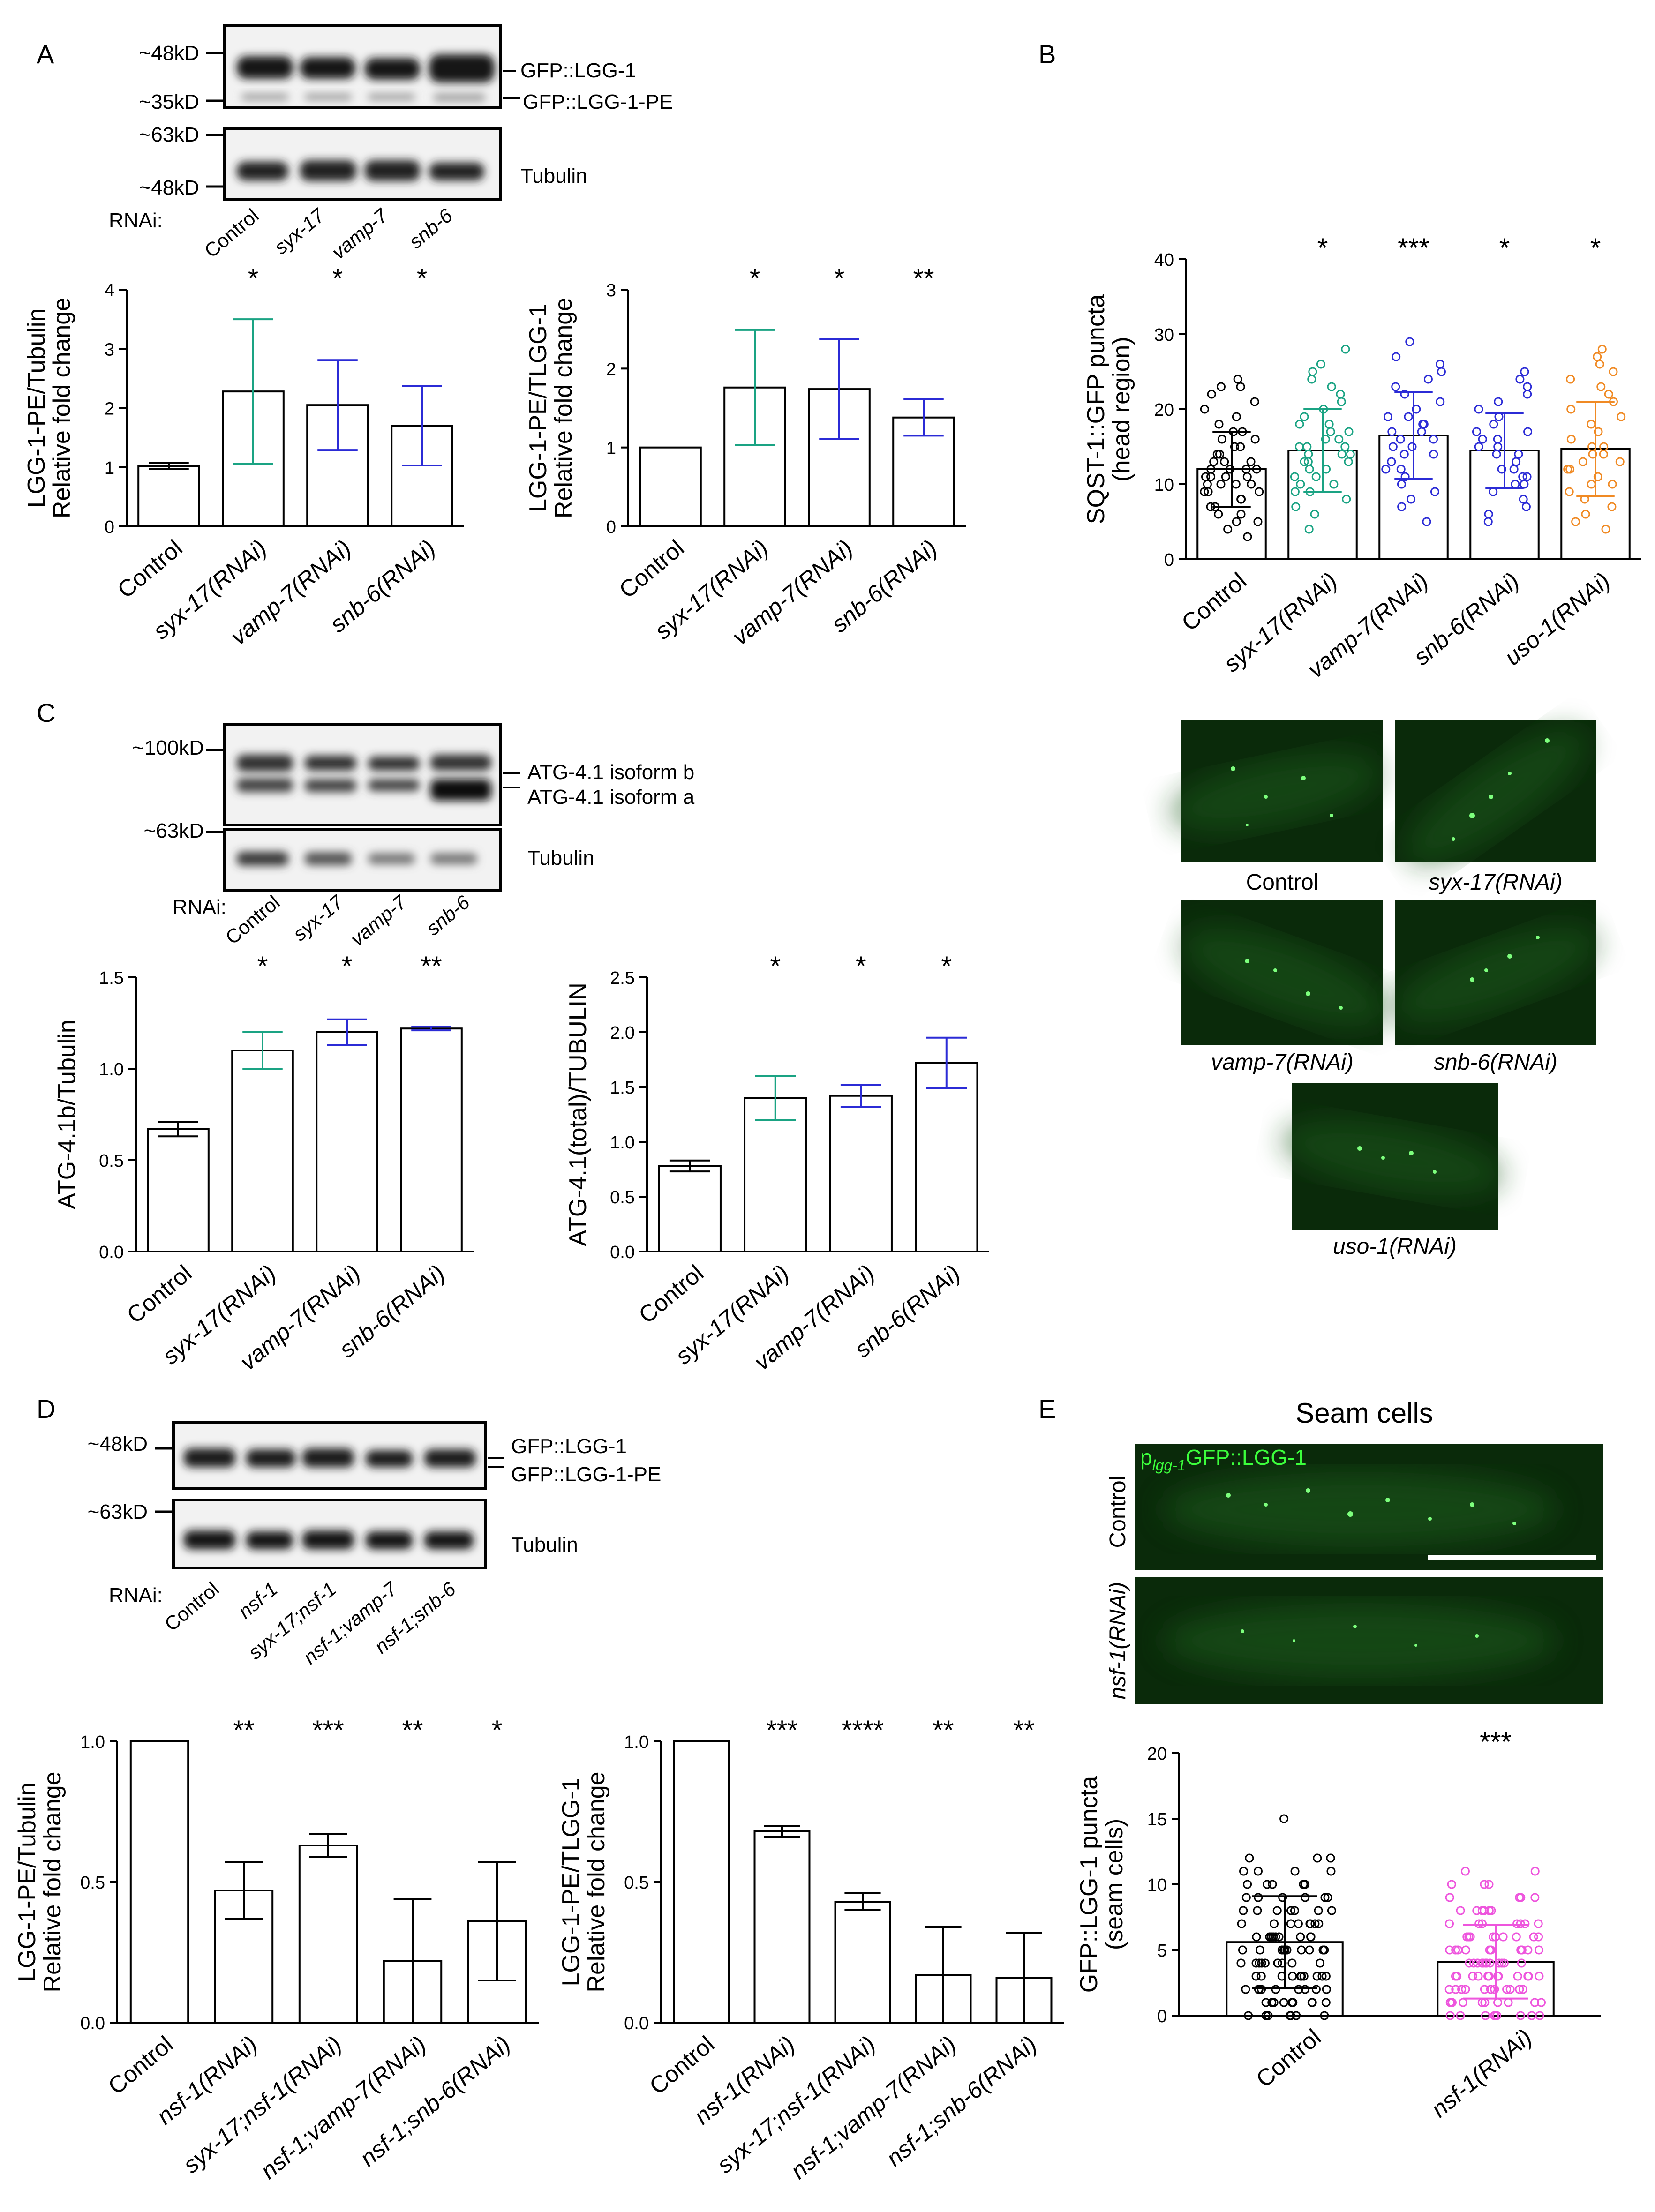 This screenshot has height=2212, width=1655. I want to click on y-tick-label: 10, so click(1157, 1885).